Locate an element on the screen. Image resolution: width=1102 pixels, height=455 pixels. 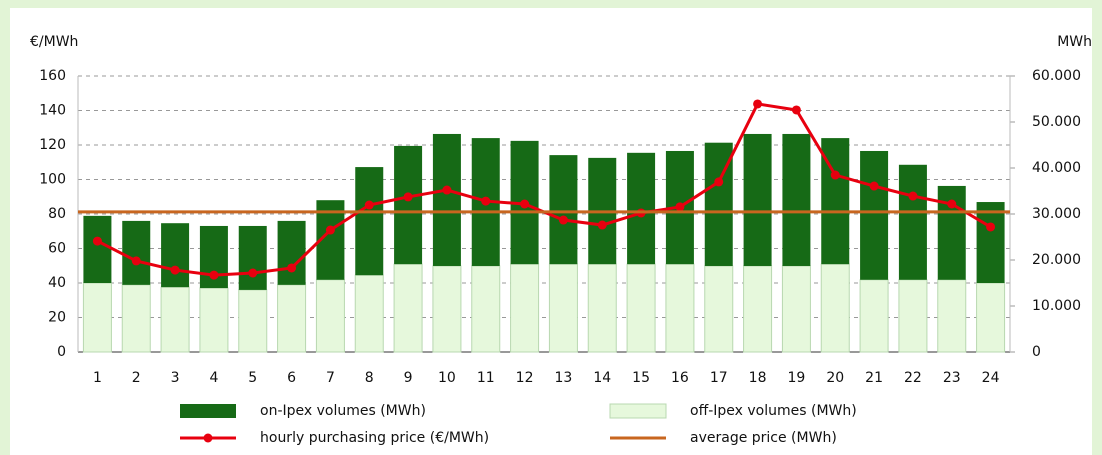
x-tick-label: 5 is located at coordinates (252, 378).